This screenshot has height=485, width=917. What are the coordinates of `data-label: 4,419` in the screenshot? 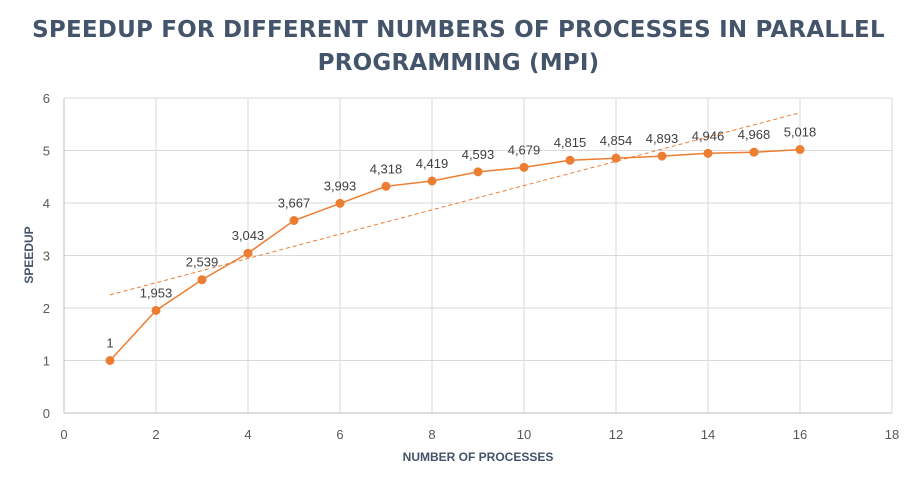 It's located at (432, 163).